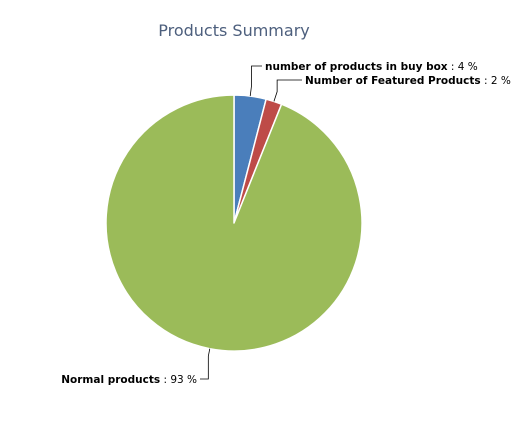  What do you see at coordinates (234, 30) in the screenshot?
I see `chart-title: Products Summary` at bounding box center [234, 30].